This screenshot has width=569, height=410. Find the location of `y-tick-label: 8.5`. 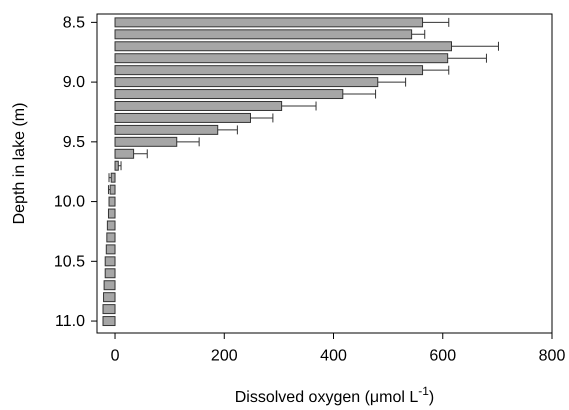

y-tick-label: 8.5 is located at coordinates (74, 23).